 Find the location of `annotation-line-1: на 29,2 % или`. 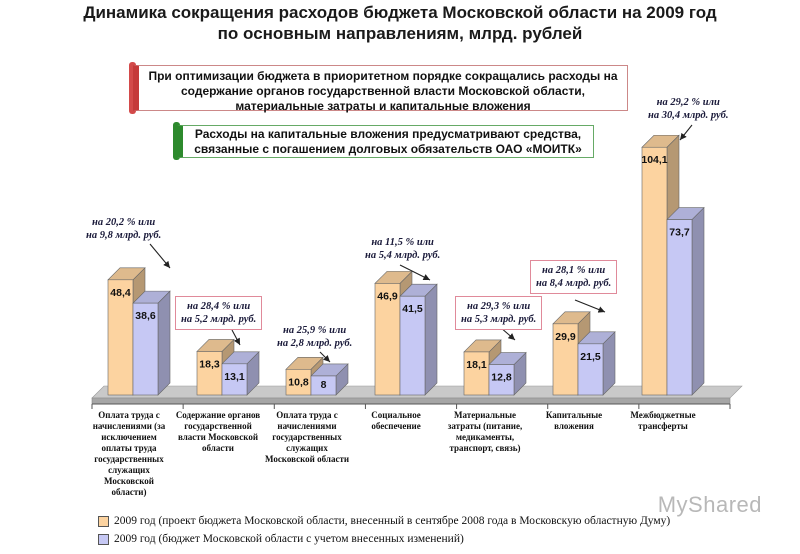

annotation-line-1: на 29,2 % или is located at coordinates (688, 102).